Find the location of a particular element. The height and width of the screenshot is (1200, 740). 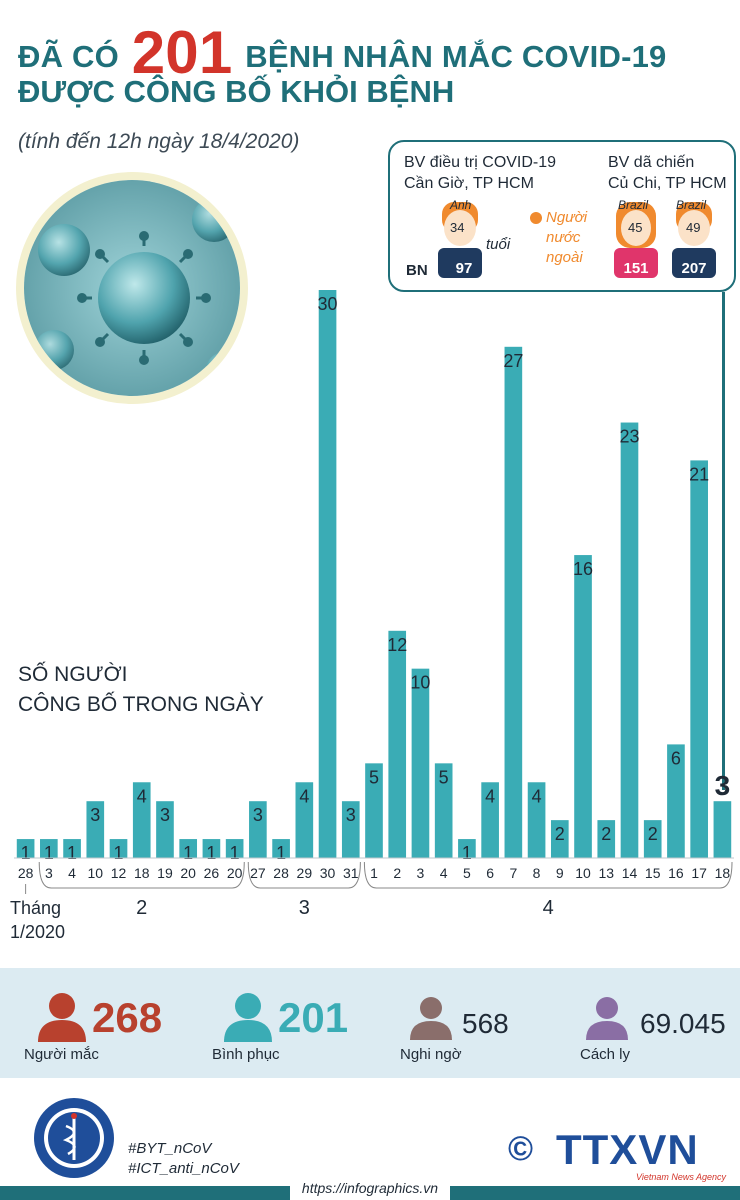

x-tick-label: 2 is located at coordinates (397, 873).